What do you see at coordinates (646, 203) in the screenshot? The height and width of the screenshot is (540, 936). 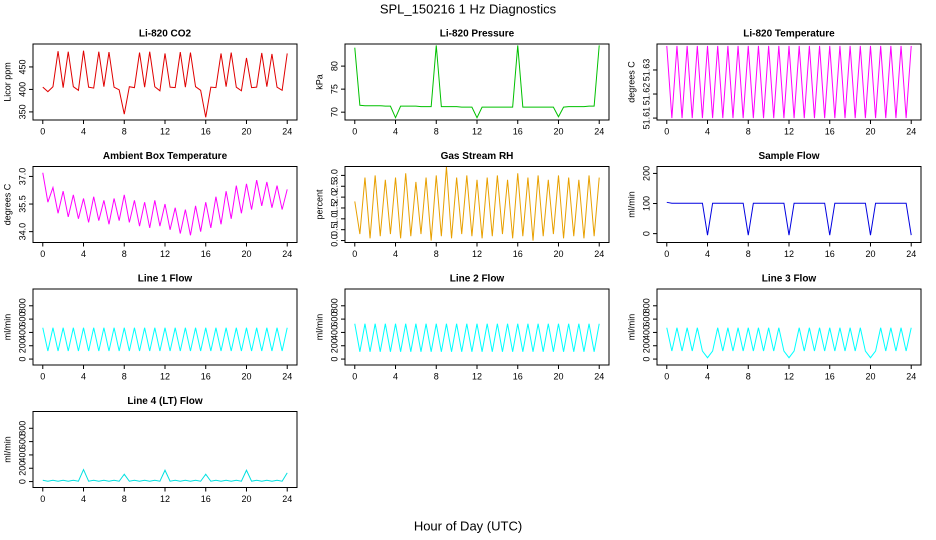 I see `y-tick-label: 100` at bounding box center [646, 203].